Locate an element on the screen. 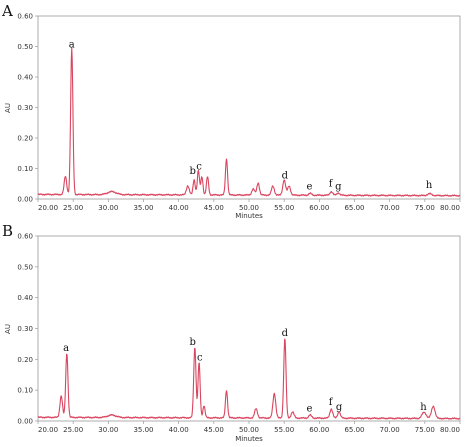 The height and width of the screenshot is (447, 474). panel-b-y-axis-title: AU is located at coordinates (8, 329).